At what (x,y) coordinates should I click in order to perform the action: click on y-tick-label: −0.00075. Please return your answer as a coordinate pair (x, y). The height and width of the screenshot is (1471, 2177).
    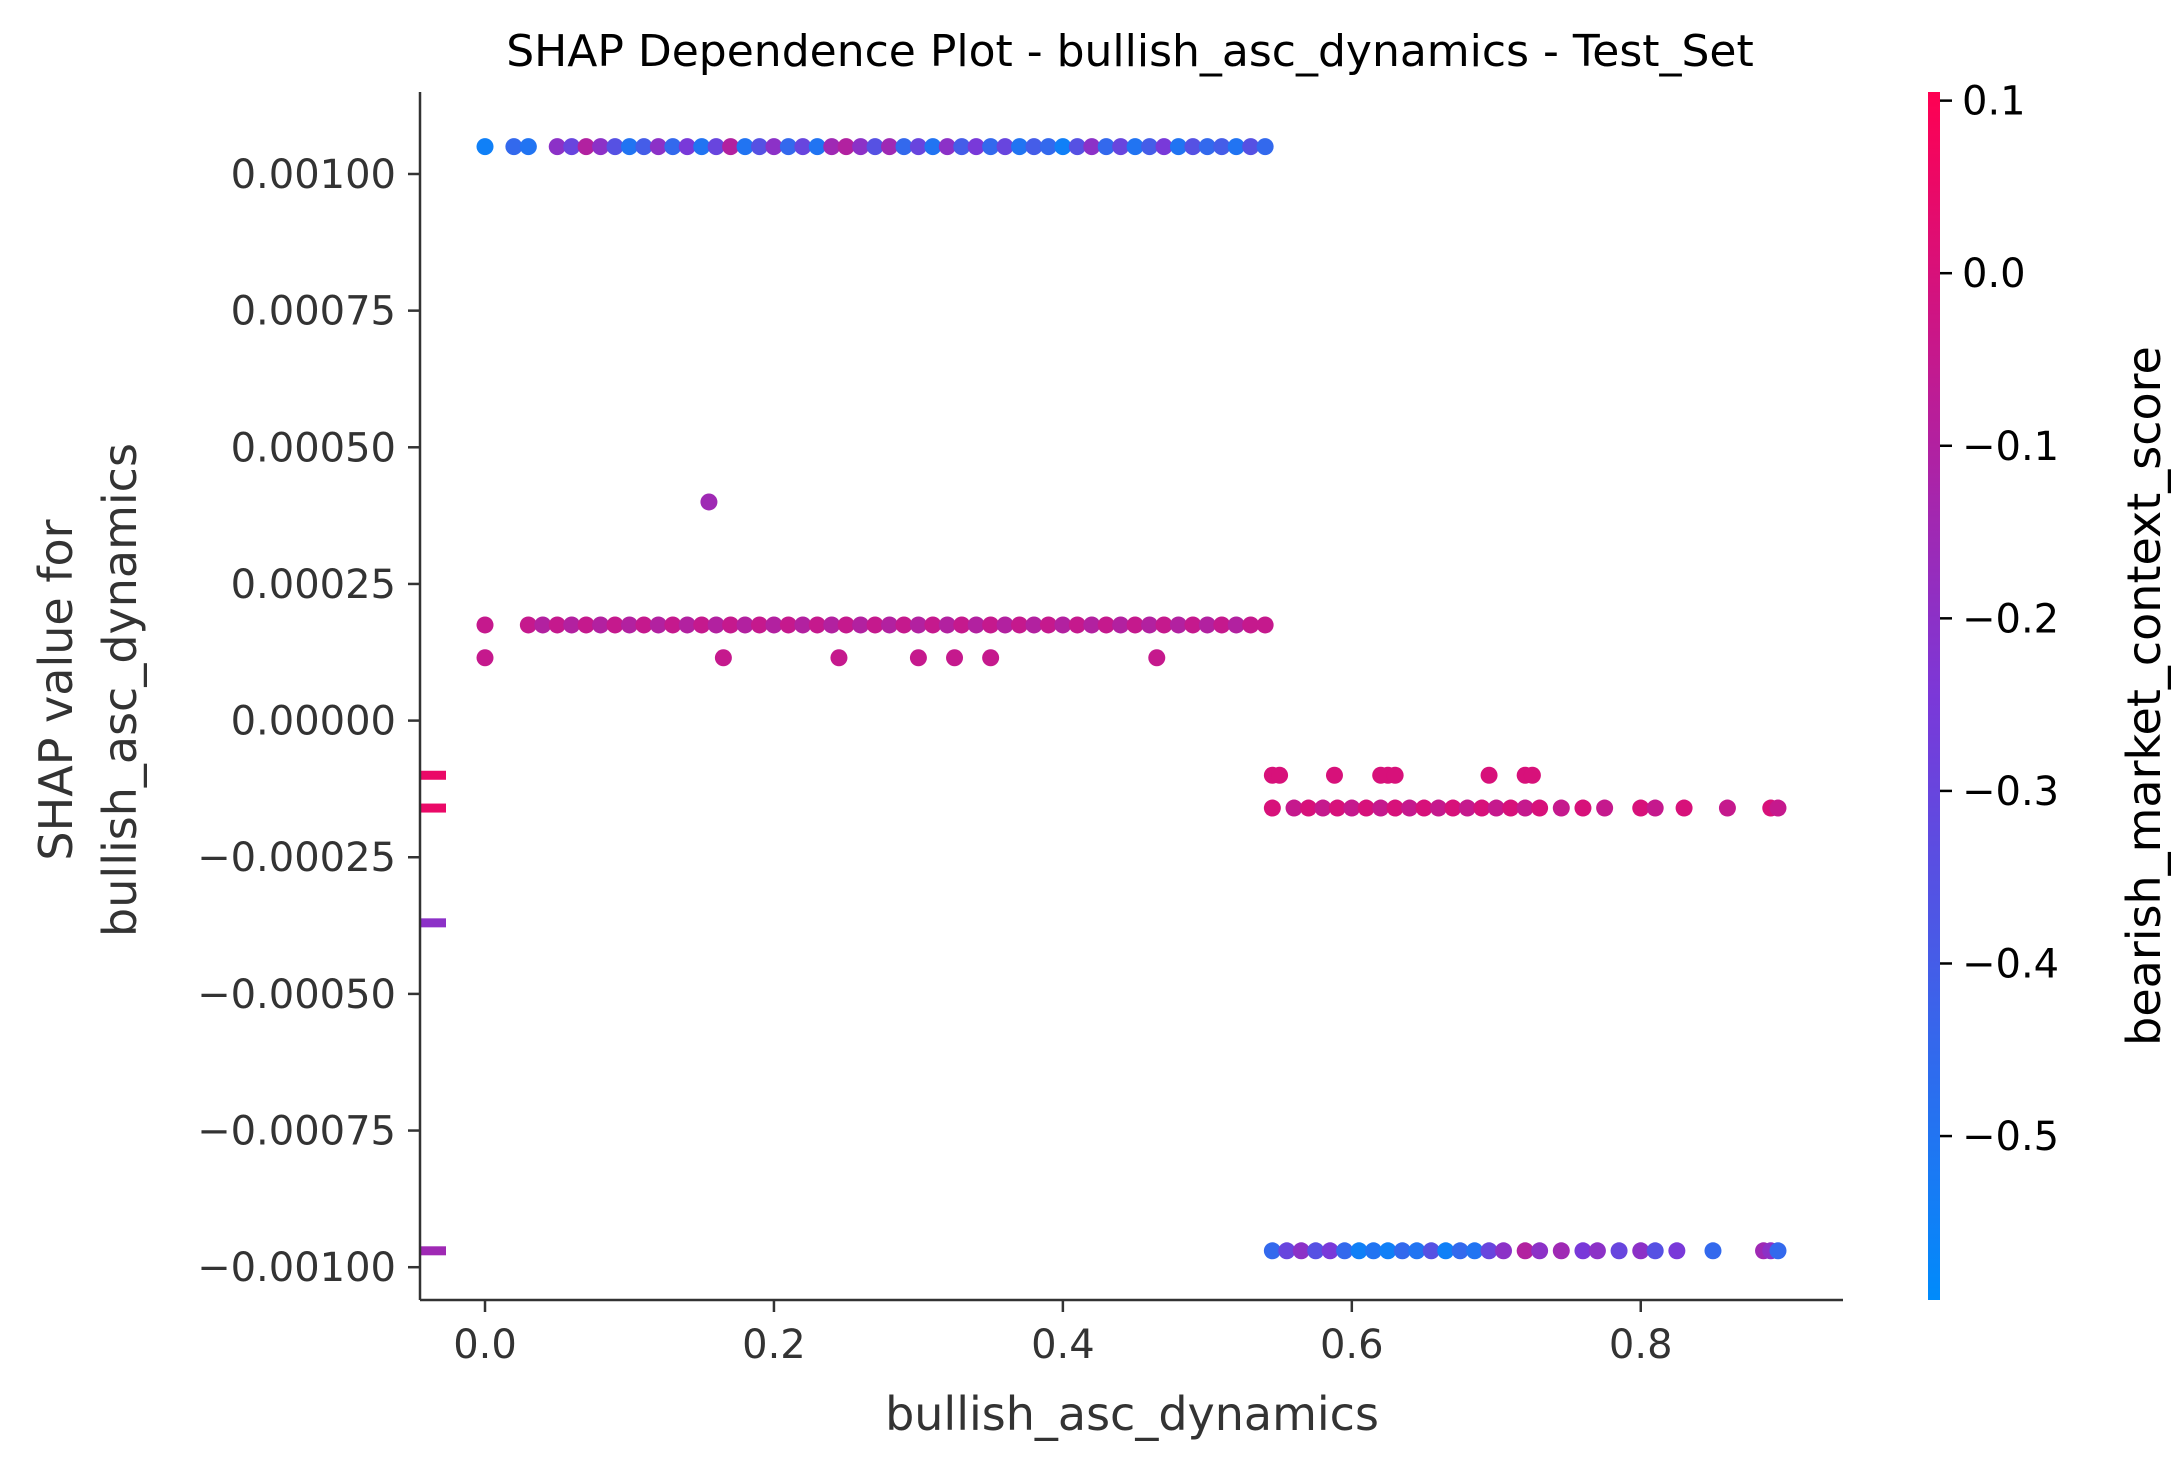
    Looking at the image, I should click on (296, 1132).